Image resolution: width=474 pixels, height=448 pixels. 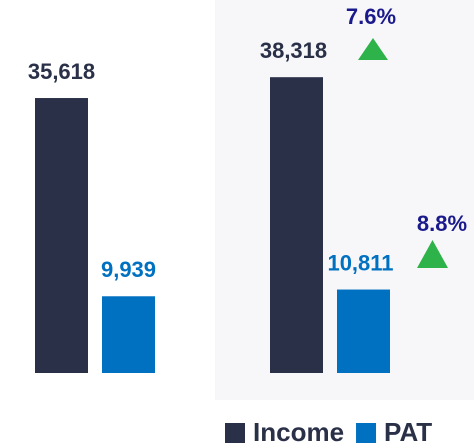 I want to click on value-label: 38,318, so click(x=293, y=50).